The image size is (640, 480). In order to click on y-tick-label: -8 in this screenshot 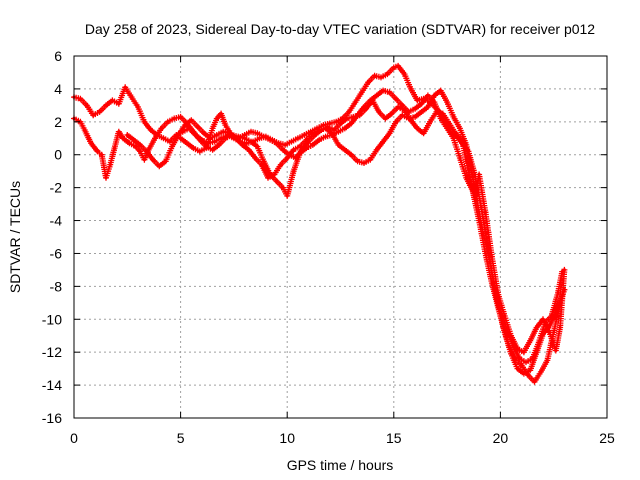, I will do `click(56, 286)`.